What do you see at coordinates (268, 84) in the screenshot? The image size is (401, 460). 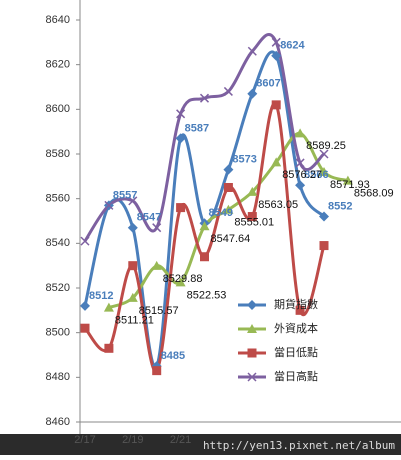 I see `data-label: 8607` at bounding box center [268, 84].